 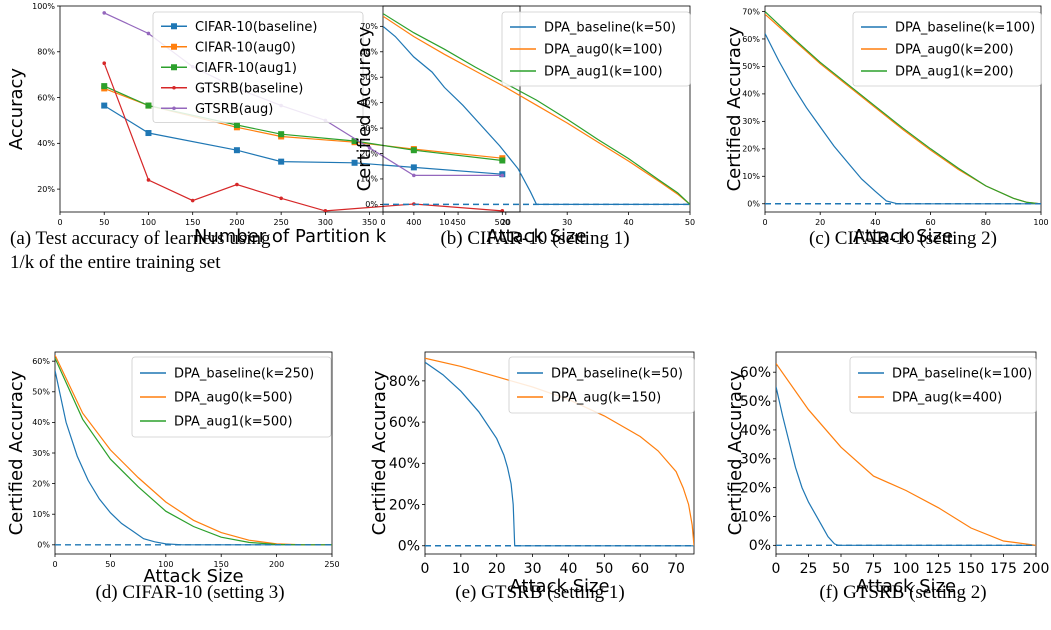 I want to click on x-tick-label: 150, so click(x=192, y=222).